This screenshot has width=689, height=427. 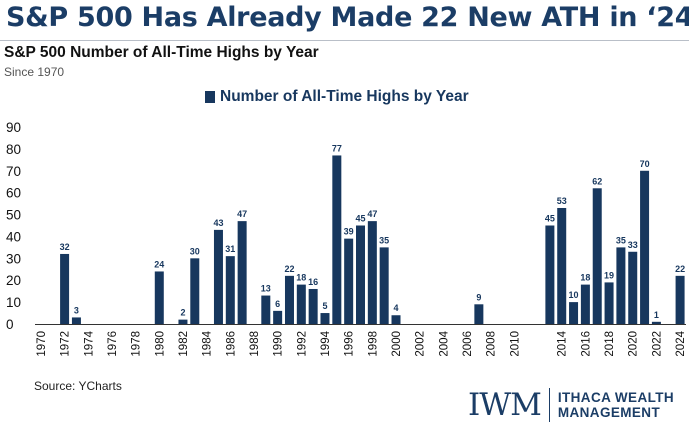 What do you see at coordinates (549, 405) in the screenshot?
I see `logo-divider` at bounding box center [549, 405].